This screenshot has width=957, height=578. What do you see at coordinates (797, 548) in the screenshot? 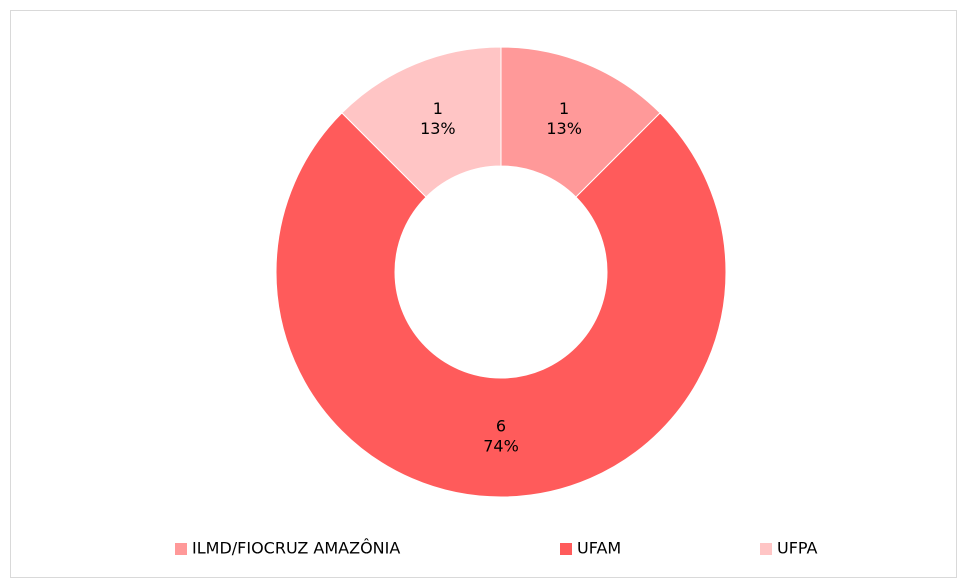
I see `legend-label: UFPA` at bounding box center [797, 548].